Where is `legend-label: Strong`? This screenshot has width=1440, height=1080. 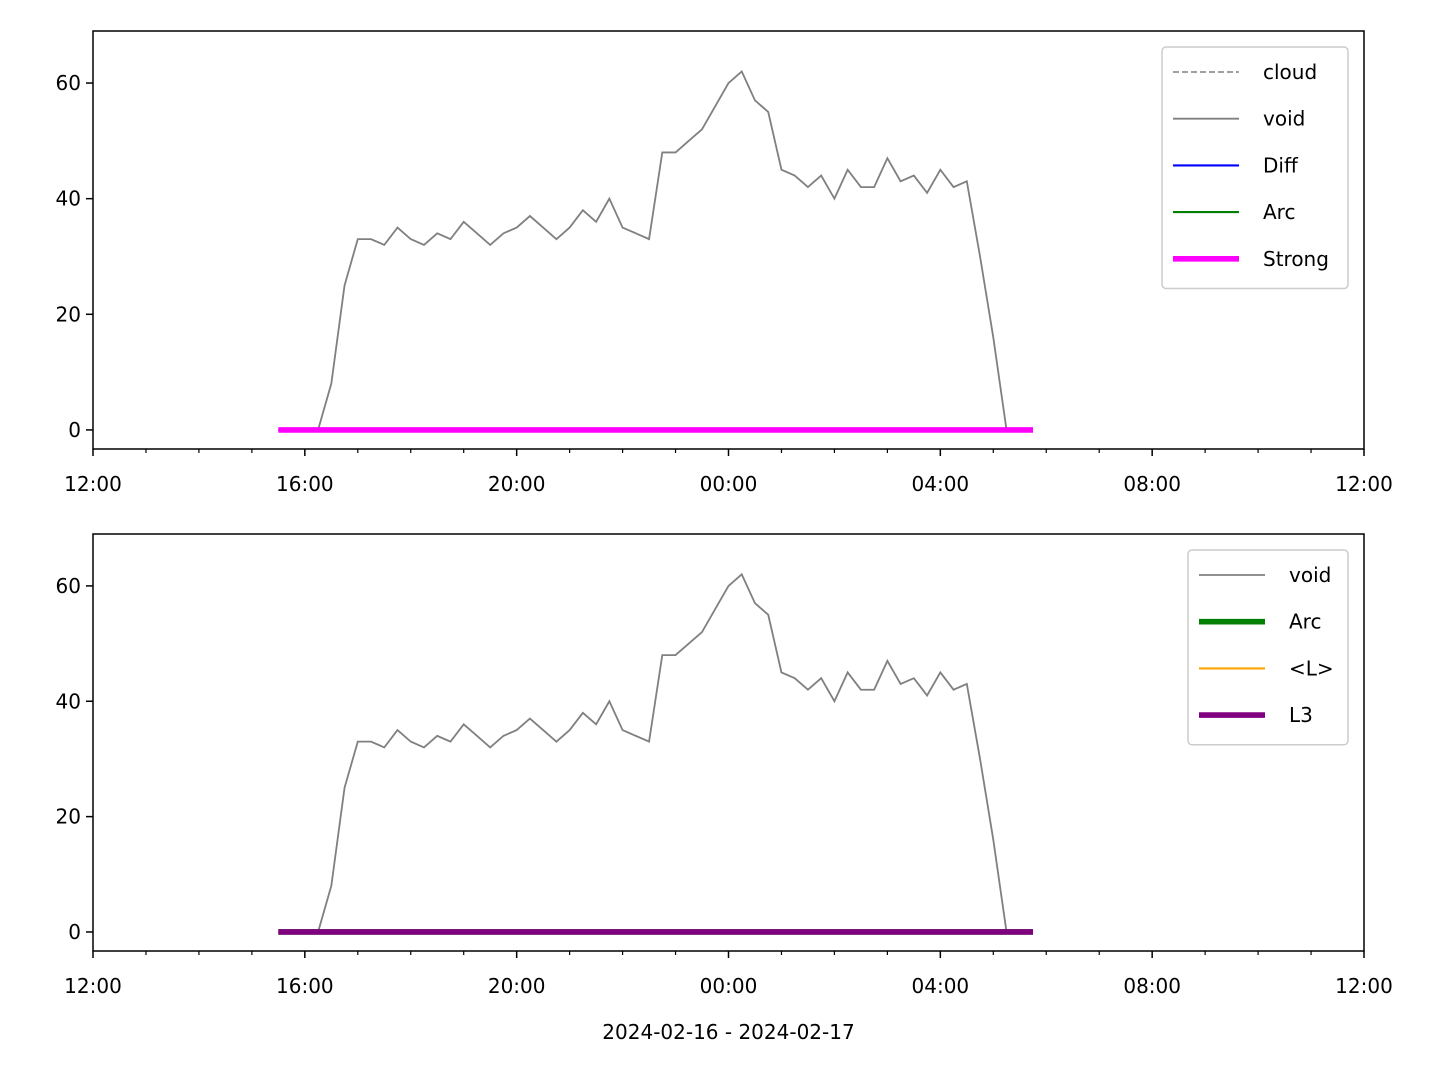 legend-label: Strong is located at coordinates (1296, 259).